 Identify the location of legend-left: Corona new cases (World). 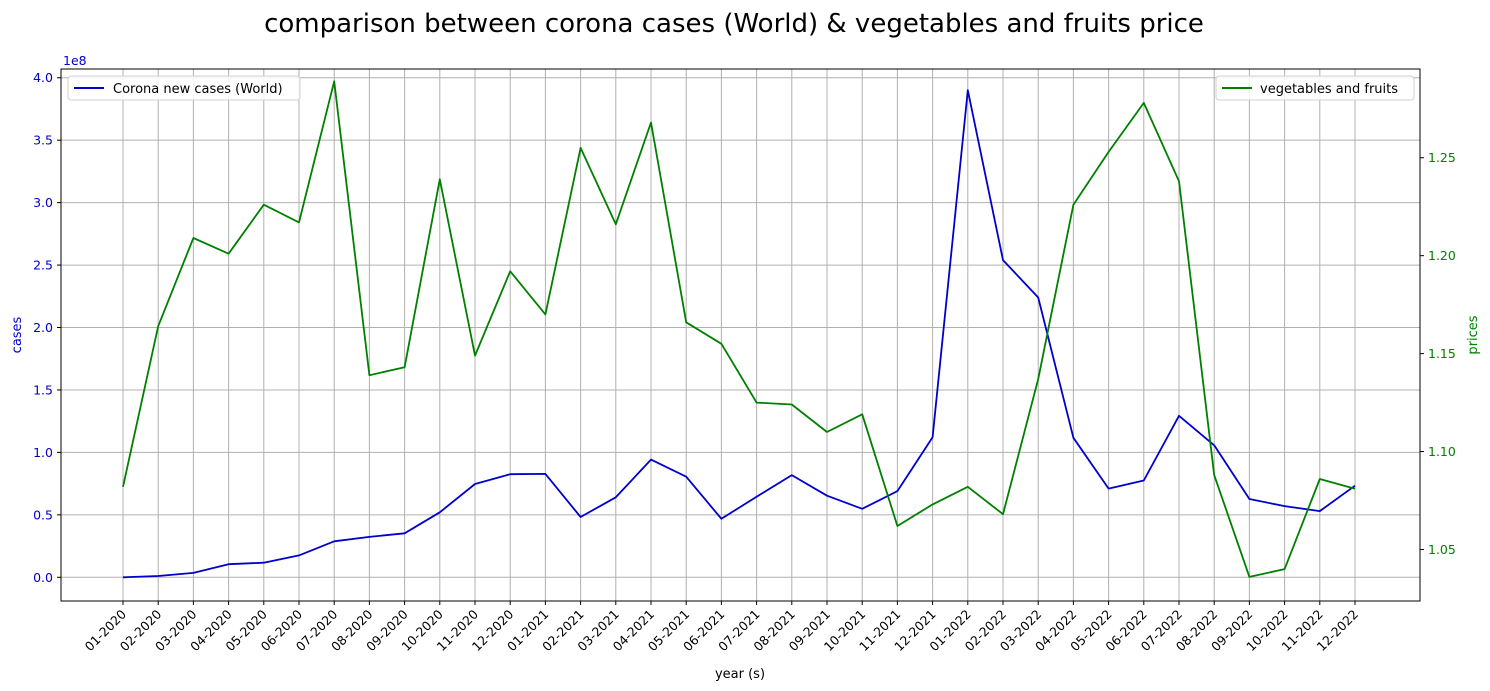
(184, 88).